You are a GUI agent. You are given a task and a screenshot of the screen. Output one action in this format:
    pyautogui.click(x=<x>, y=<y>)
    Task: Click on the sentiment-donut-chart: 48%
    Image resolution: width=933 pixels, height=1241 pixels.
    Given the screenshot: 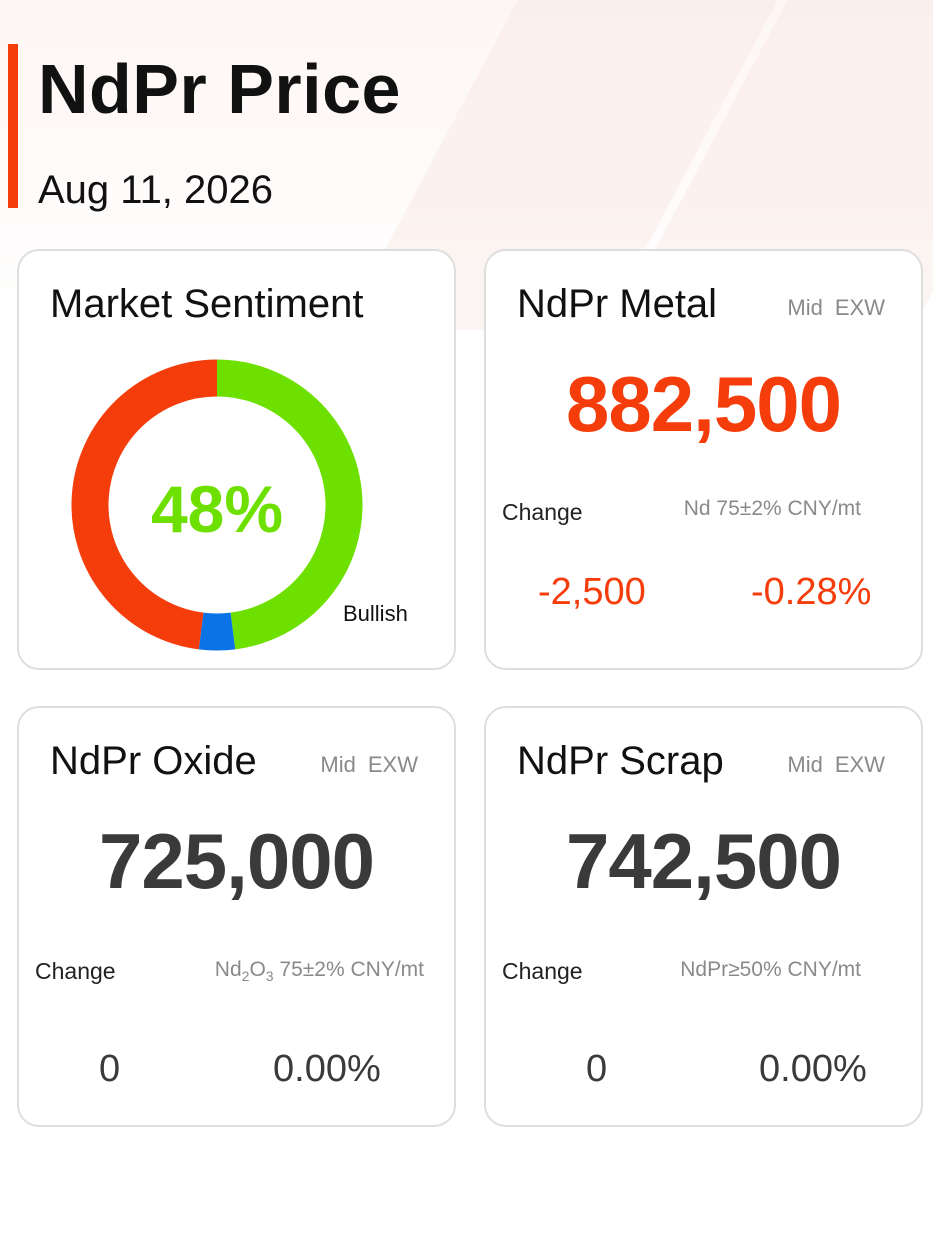 What is the action you would take?
    pyautogui.click(x=217, y=505)
    